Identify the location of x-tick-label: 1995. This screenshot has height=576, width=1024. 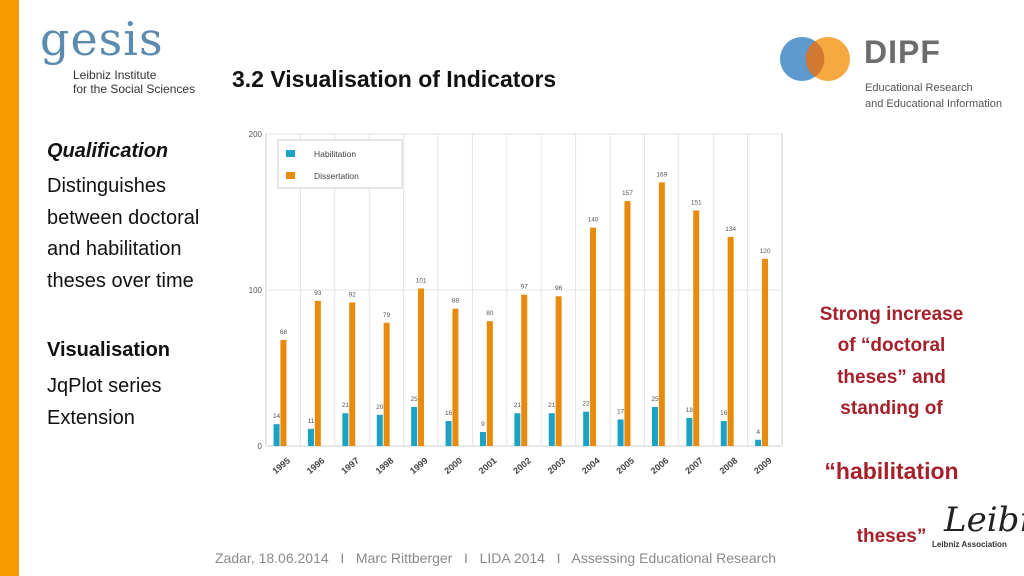
(281, 465).